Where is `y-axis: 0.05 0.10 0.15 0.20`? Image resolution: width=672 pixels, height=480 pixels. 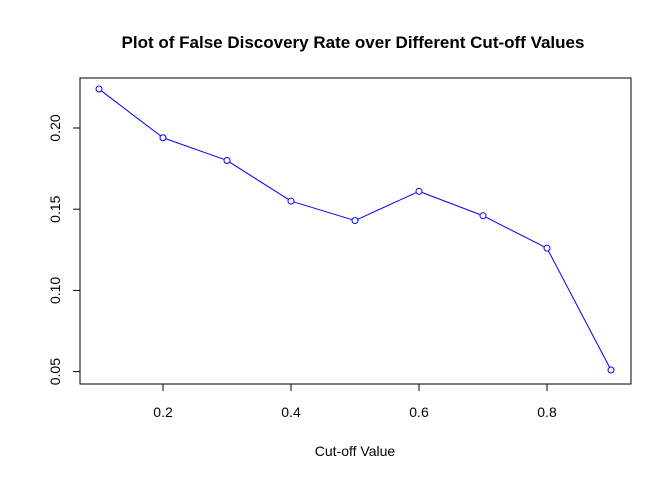
y-axis: 0.05 0.10 0.15 0.20 is located at coordinates (64, 249).